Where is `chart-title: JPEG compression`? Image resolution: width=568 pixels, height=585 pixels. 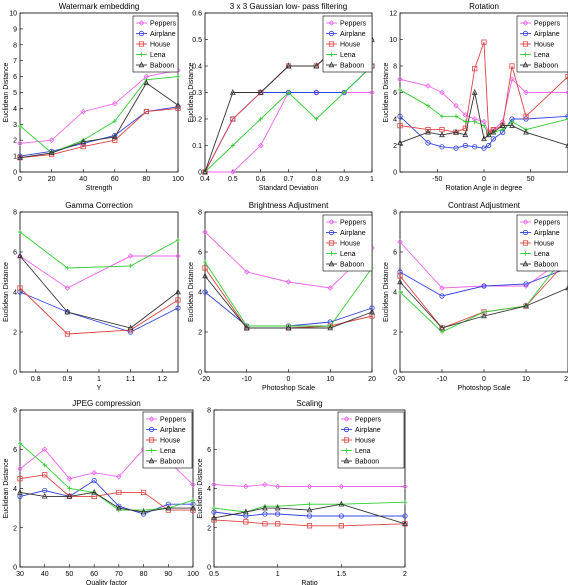 chart-title: JPEG compression is located at coordinates (106, 403).